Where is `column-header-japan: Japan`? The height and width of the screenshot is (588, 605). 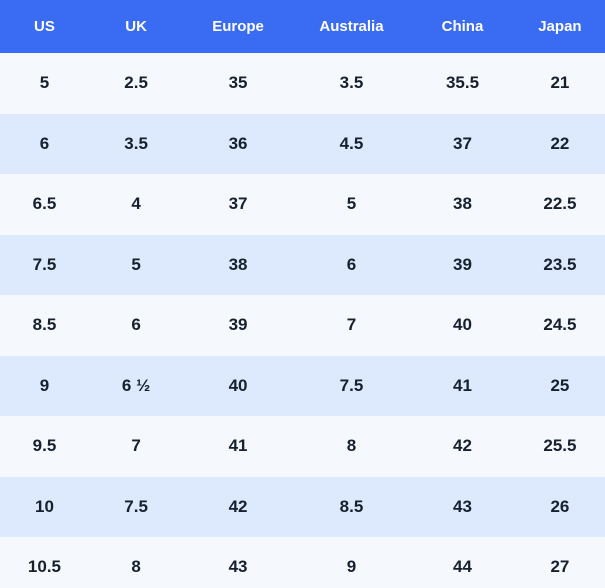 column-header-japan: Japan is located at coordinates (559, 26).